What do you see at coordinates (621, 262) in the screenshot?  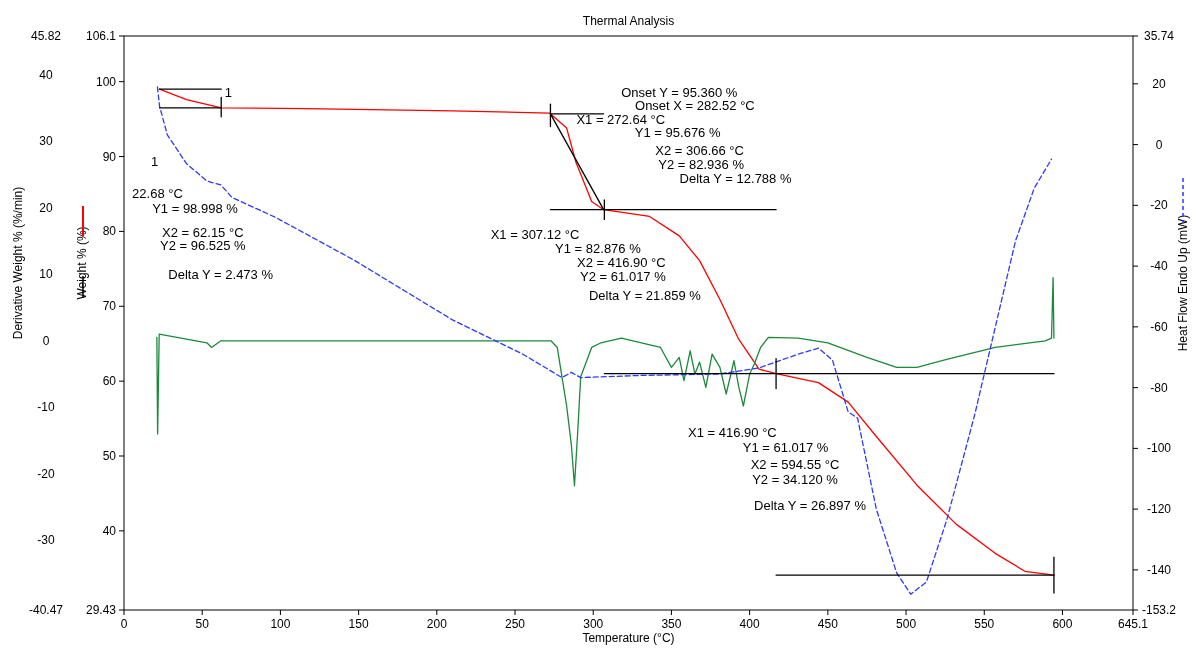 I see `annotation: X2 = 416.90 °C` at bounding box center [621, 262].